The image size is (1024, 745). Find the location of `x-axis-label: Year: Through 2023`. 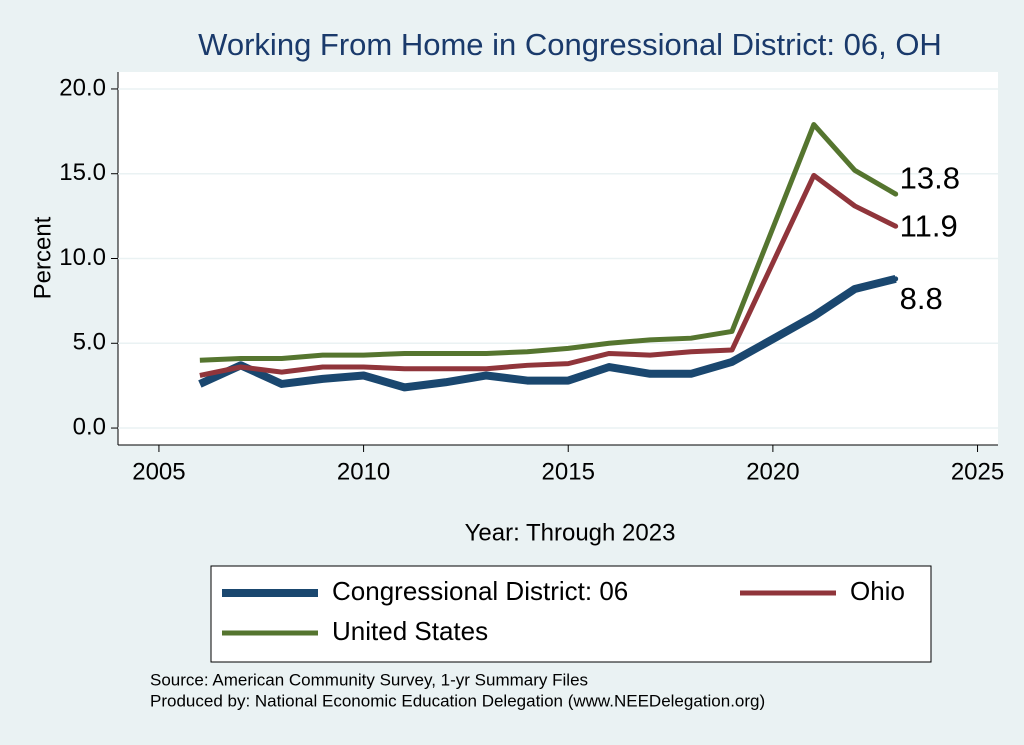

x-axis-label: Year: Through 2023 is located at coordinates (570, 532).